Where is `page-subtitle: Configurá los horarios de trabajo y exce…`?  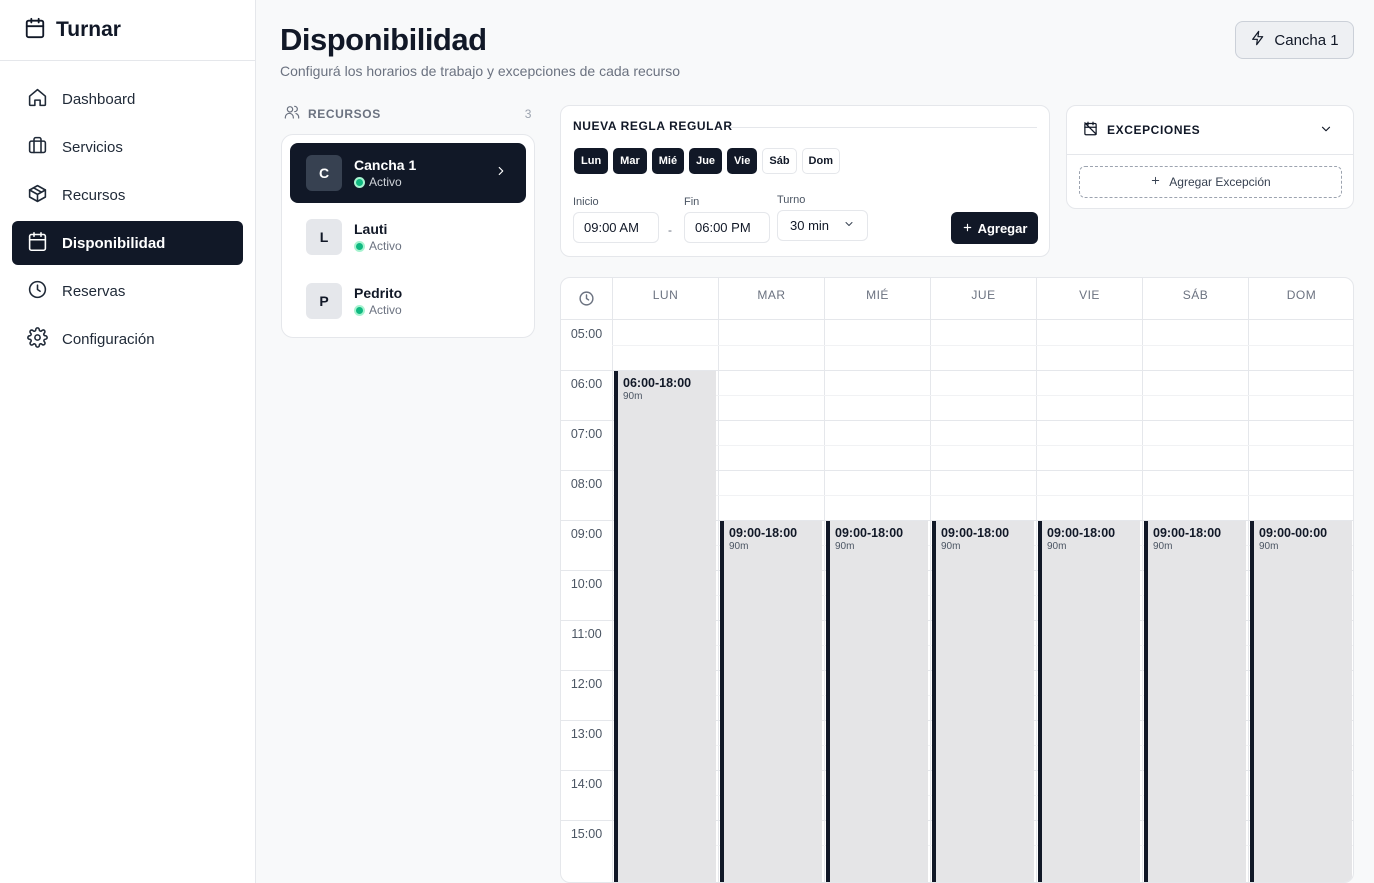 page-subtitle: Configurá los horarios de trabajo y exce… is located at coordinates (480, 71).